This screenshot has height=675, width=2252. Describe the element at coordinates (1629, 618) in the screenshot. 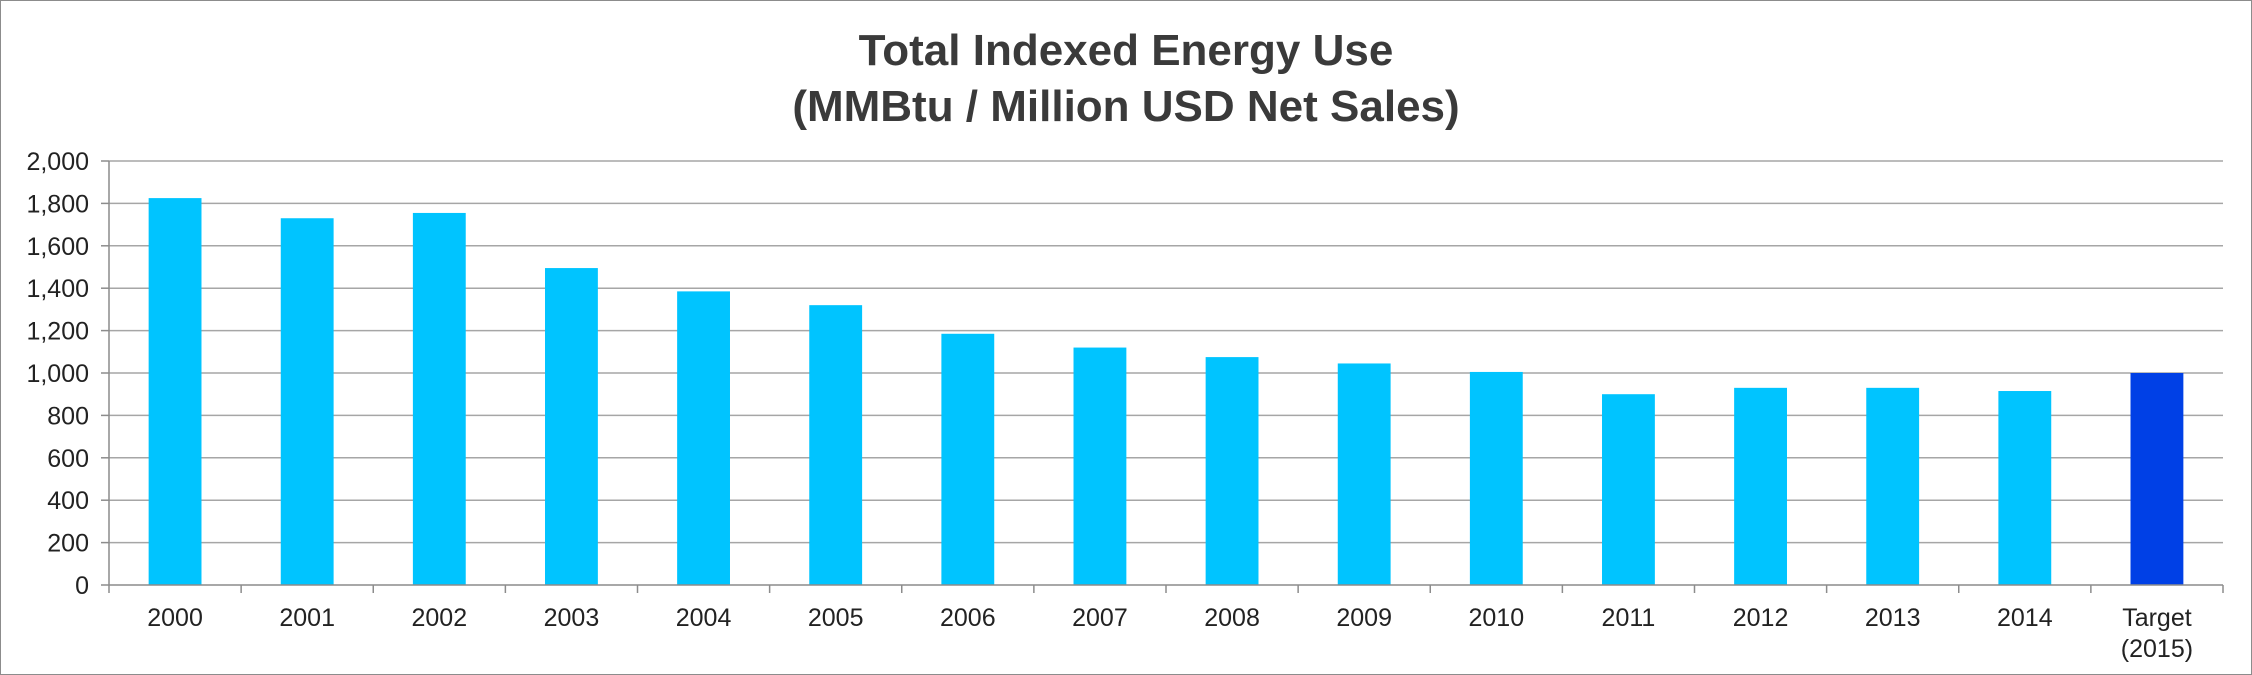

I see `x-tick-label: 2011` at that location.